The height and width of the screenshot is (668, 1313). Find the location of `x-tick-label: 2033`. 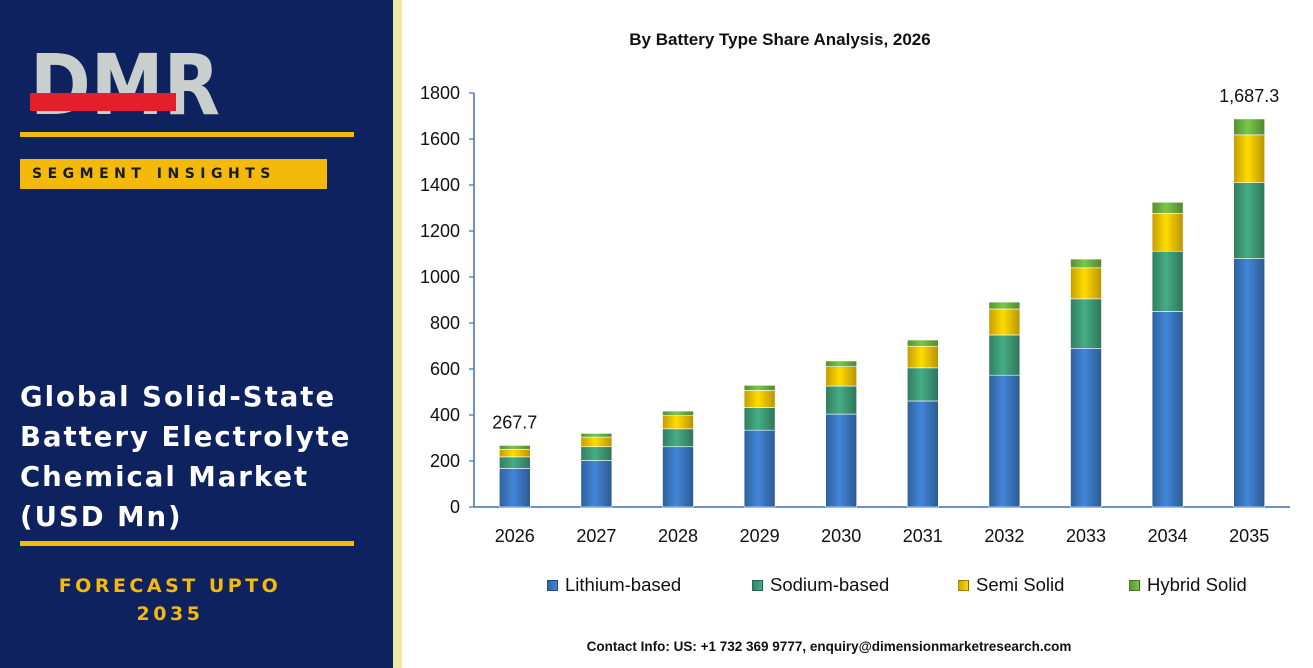

x-tick-label: 2033 is located at coordinates (1086, 536).